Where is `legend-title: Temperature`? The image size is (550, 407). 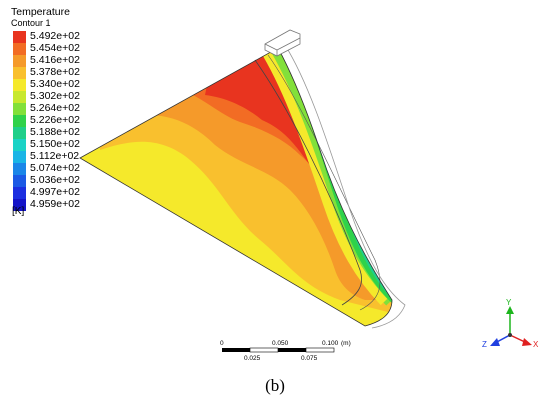
legend-title: Temperature is located at coordinates (40, 12).